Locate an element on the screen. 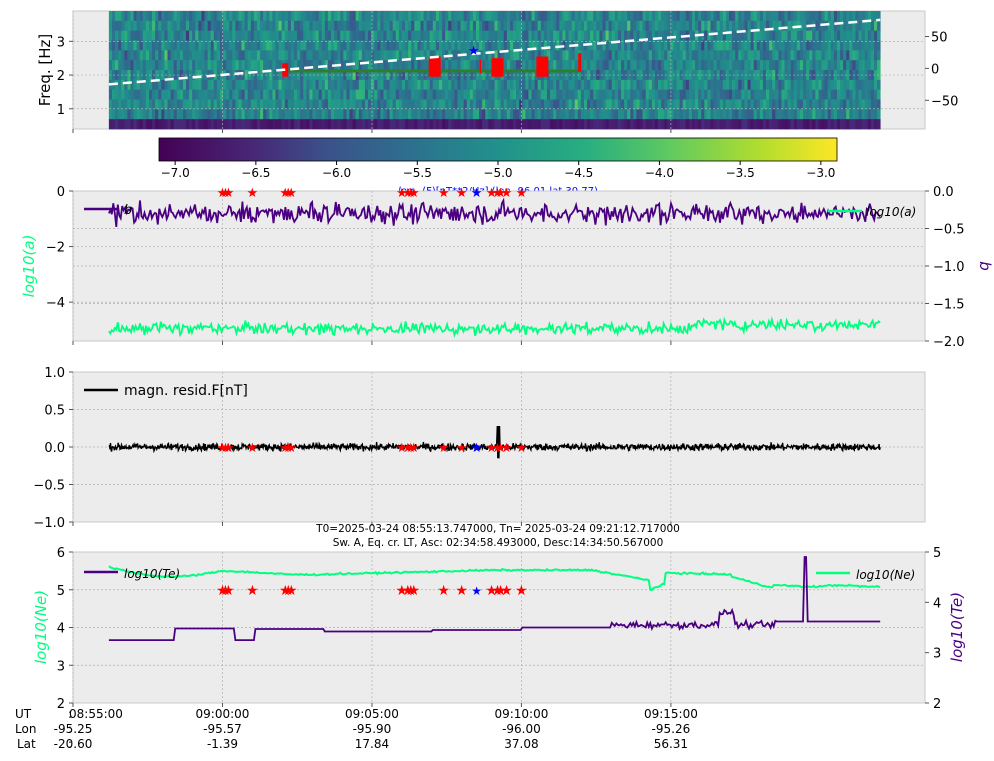 The height and width of the screenshot is (761, 994). red-block is located at coordinates (497, 67).